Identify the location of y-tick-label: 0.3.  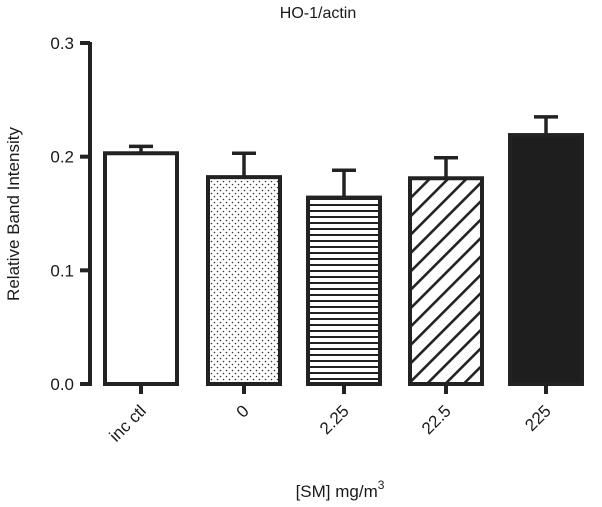
(62, 43).